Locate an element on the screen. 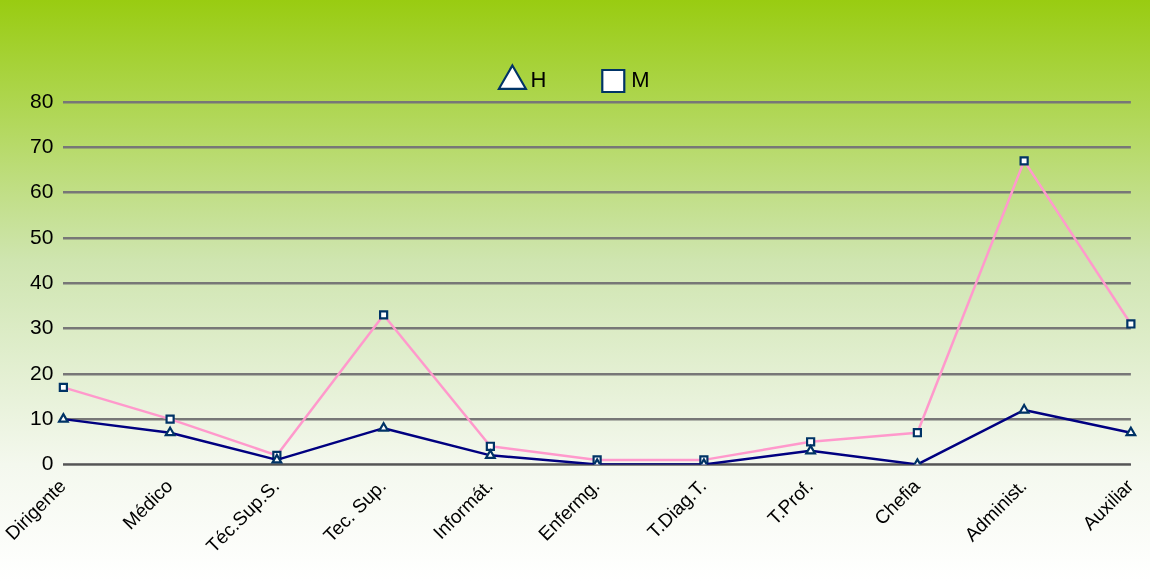  y-tick-label: 60 is located at coordinates (42, 191).